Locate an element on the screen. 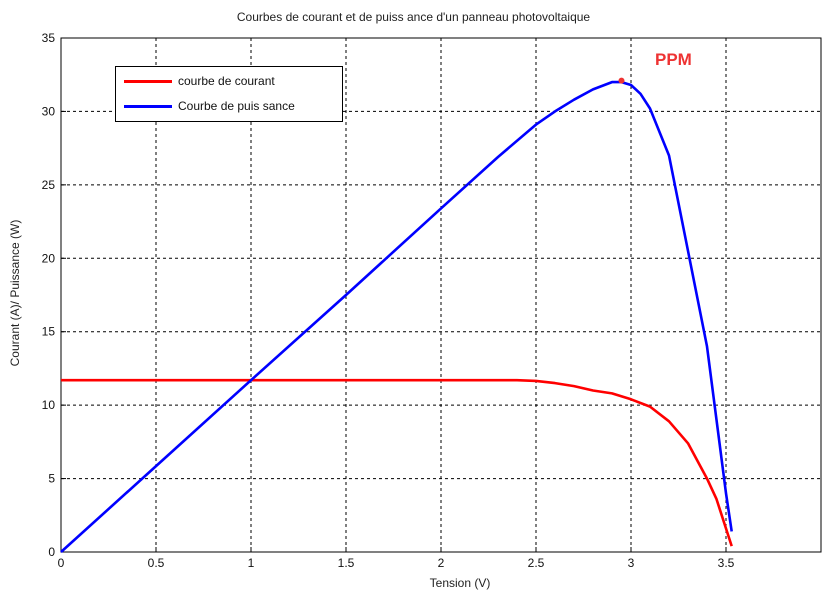 This screenshot has width=827, height=598. x-tick-label: 0.5 is located at coordinates (156, 563).